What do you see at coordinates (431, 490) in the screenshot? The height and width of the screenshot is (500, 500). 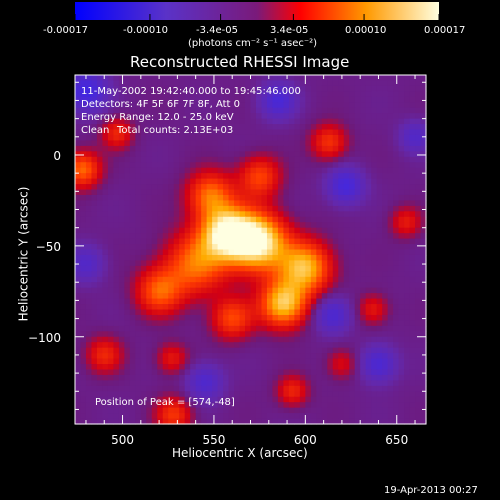 I see `footer-timestamp: 19-Apr-2013 00:27` at bounding box center [431, 490].